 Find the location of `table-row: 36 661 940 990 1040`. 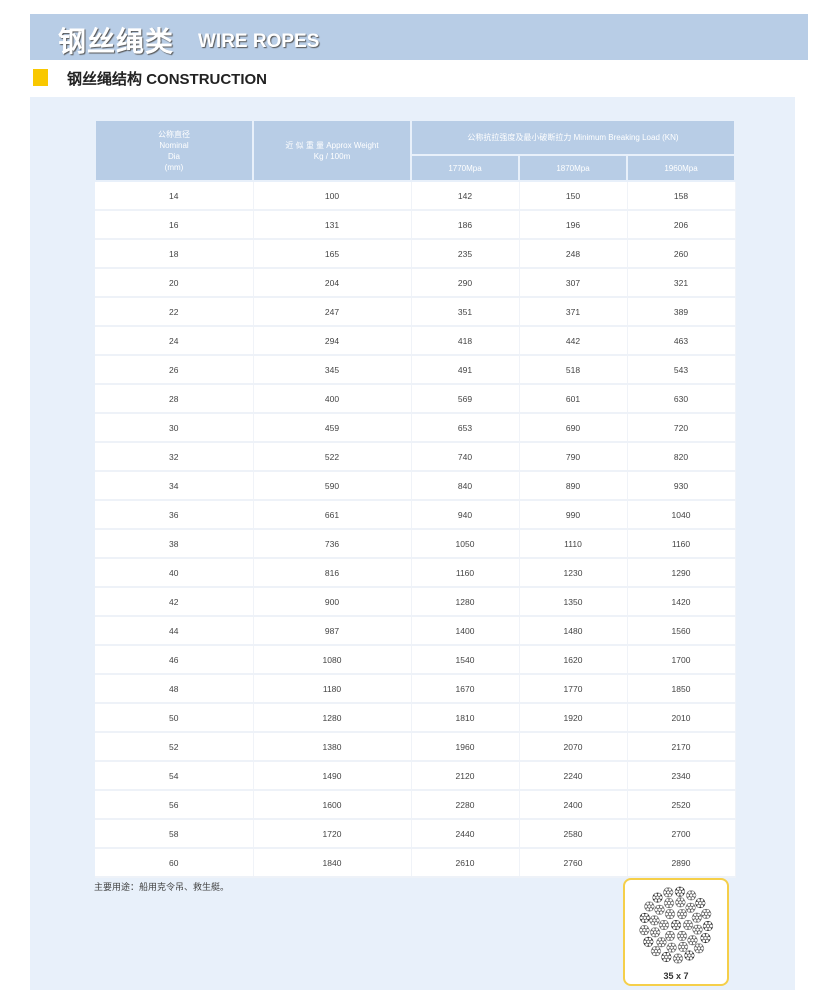

table-row: 36 661 940 990 1040 is located at coordinates (415, 515).